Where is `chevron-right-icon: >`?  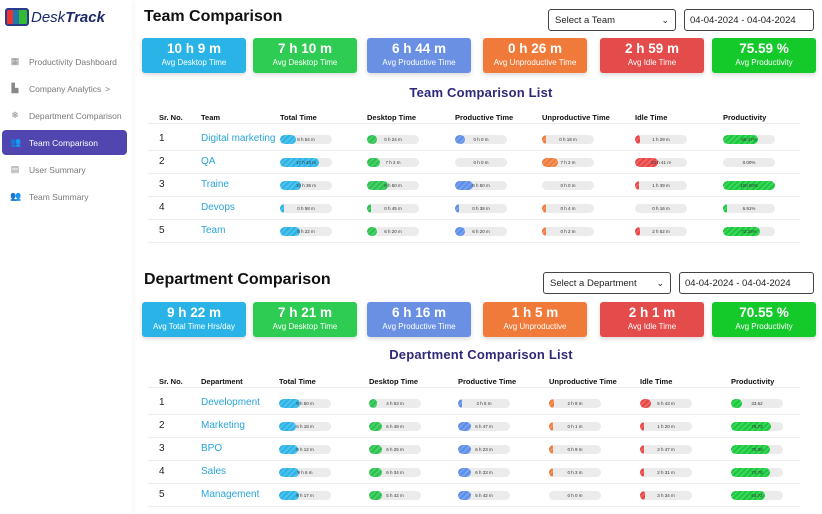
chevron-right-icon: > is located at coordinates (108, 88).